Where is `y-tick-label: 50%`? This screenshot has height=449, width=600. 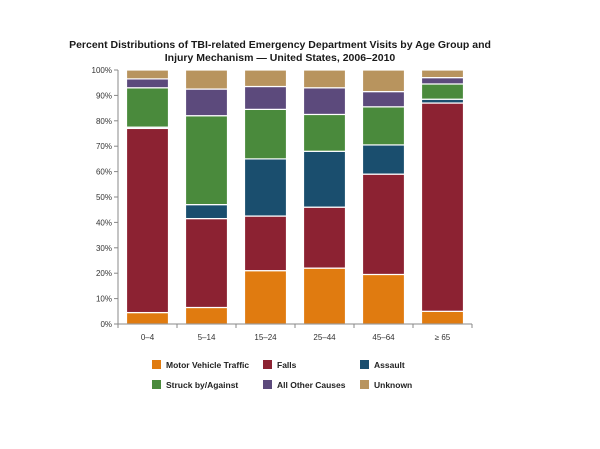 y-tick-label: 50% is located at coordinates (104, 197).